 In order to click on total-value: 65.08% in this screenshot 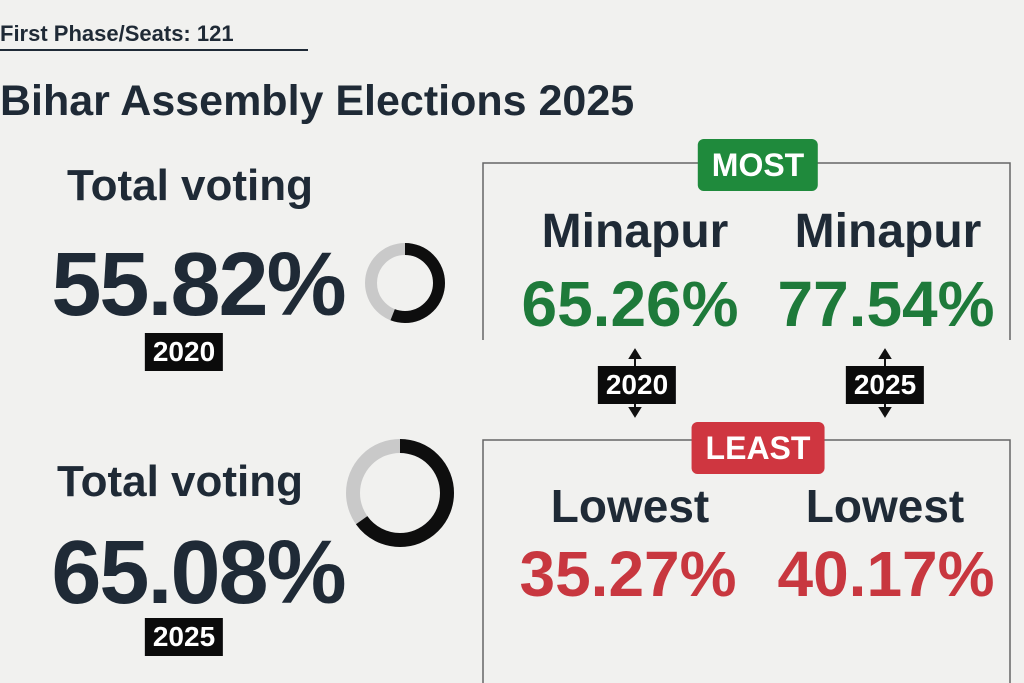, I will do `click(198, 573)`.